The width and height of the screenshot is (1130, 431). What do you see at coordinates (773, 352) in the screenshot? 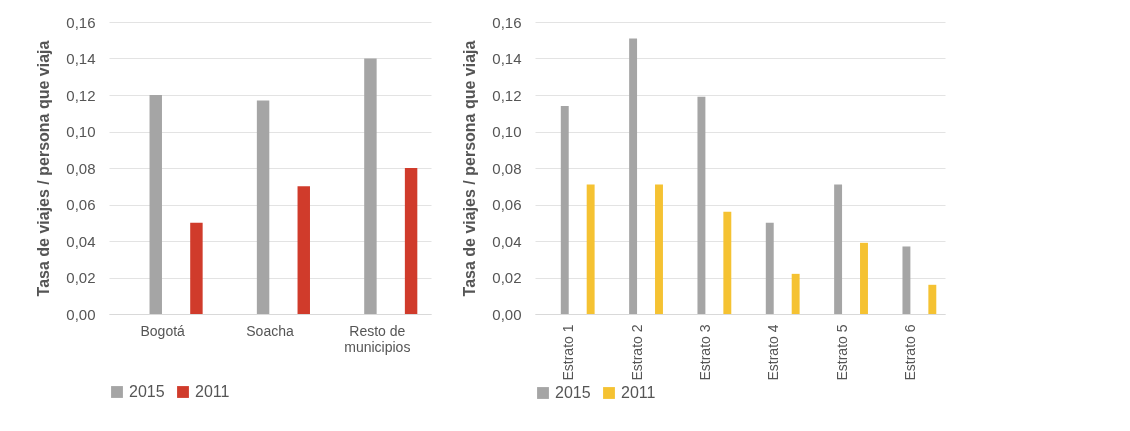
I see `x-tick-label: Estrato 4` at bounding box center [773, 352].